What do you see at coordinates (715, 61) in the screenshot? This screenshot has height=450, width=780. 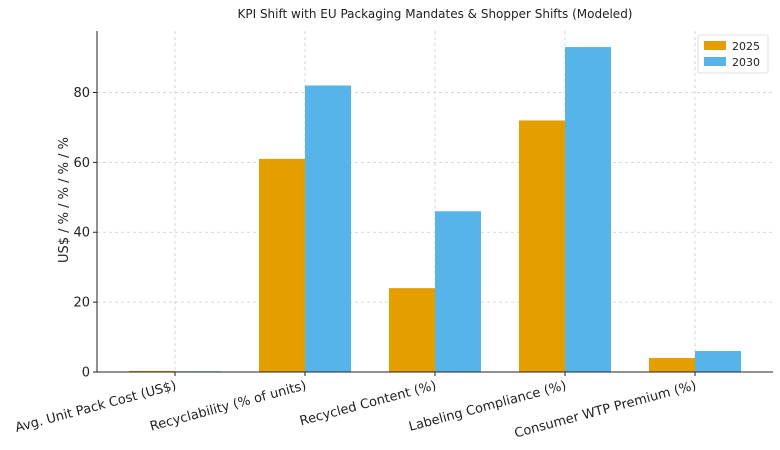 I see `legend-swatch-2030` at bounding box center [715, 61].